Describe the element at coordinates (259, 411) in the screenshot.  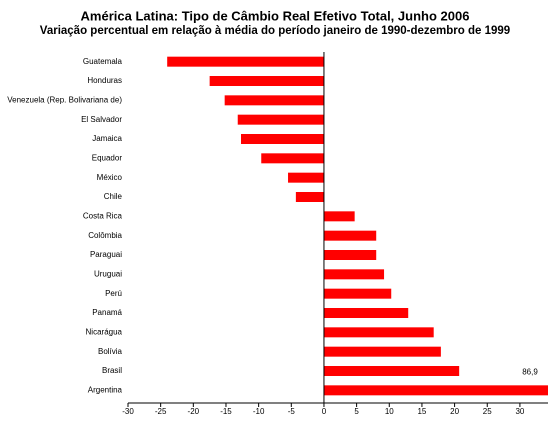
I see `x-tick-label: -10` at that location.